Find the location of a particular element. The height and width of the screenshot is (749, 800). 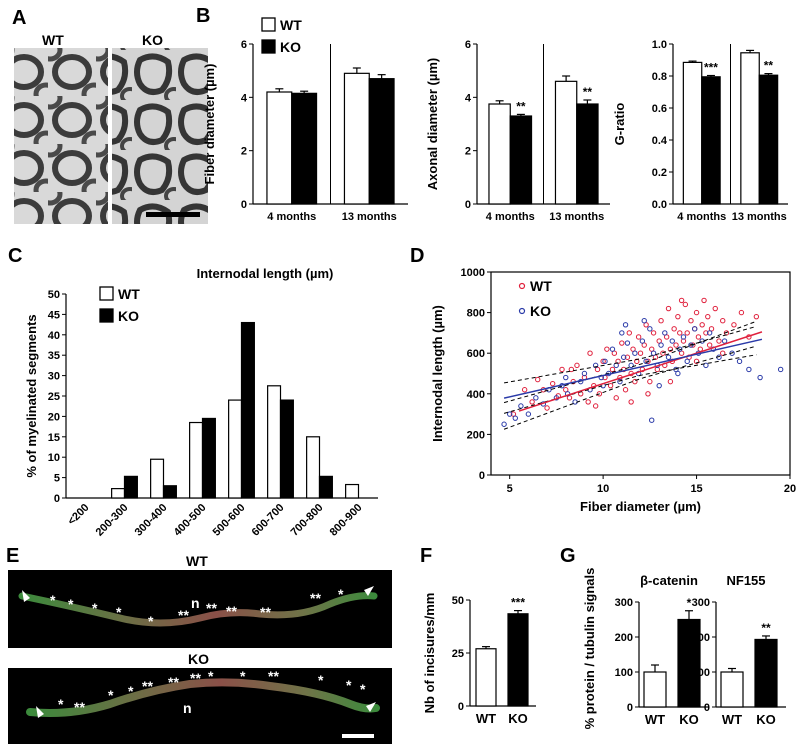

ko-label: KO is located at coordinates (152, 40).